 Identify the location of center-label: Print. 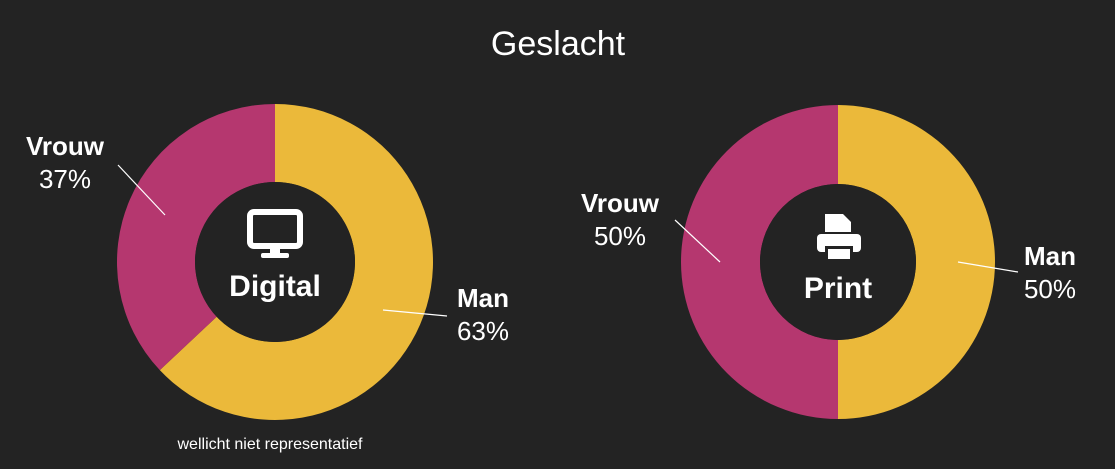
(838, 288).